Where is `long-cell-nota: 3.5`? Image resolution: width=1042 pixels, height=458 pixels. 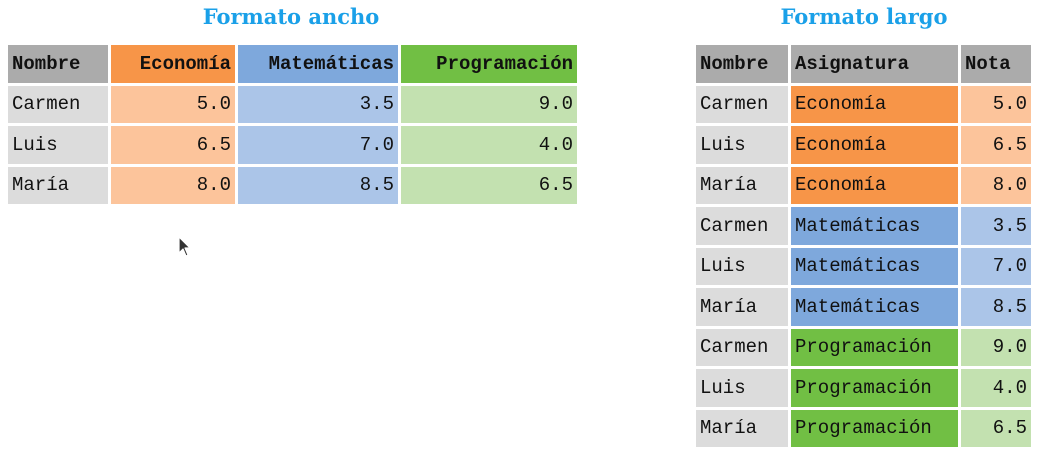 long-cell-nota: 3.5 is located at coordinates (996, 226).